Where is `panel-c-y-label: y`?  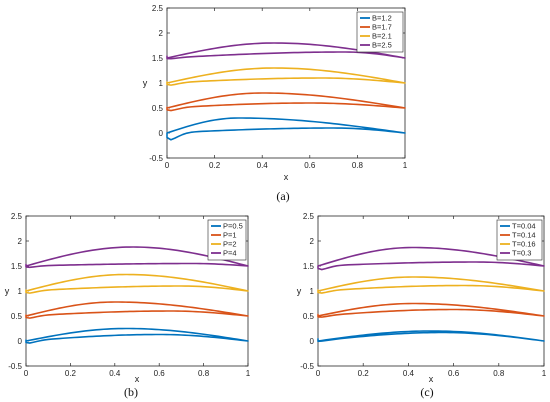 panel-c-y-label: y is located at coordinates (299, 291).